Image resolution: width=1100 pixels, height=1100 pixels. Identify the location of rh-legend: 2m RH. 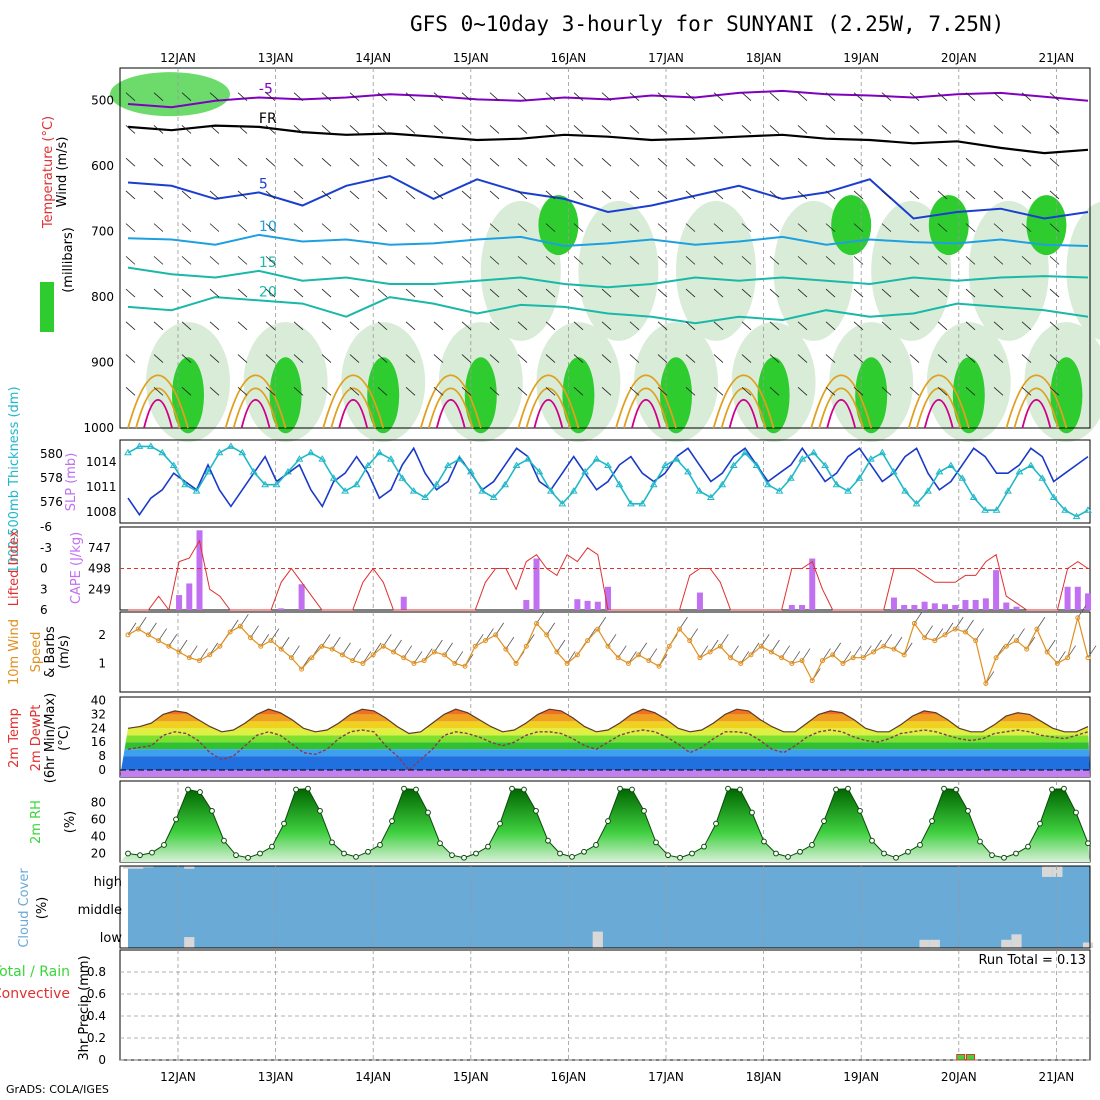
(36, 822).